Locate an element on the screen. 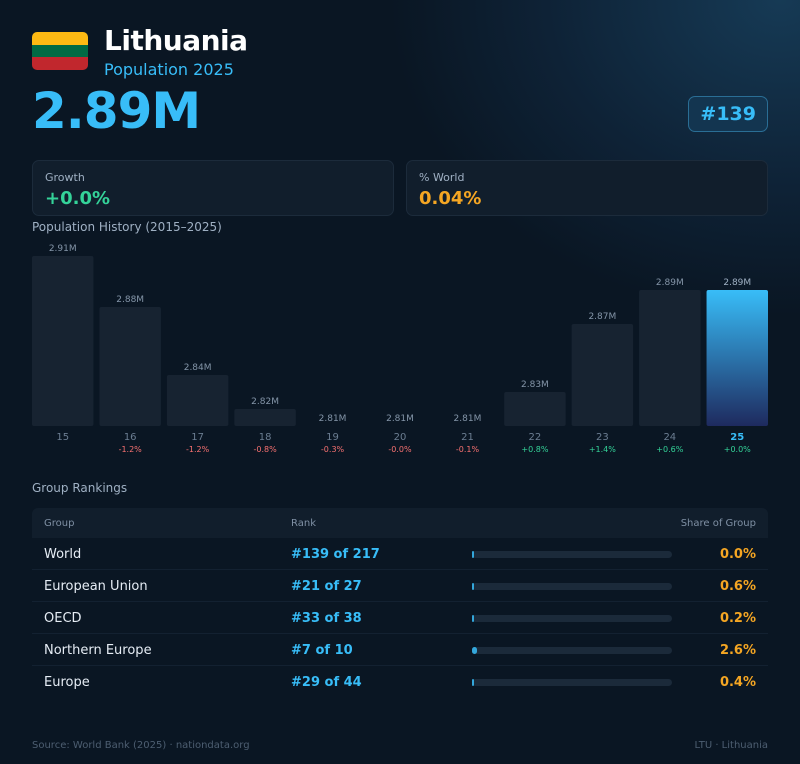 Image resolution: width=800 pixels, height=764 pixels. page-subtitle: Population 2025 is located at coordinates (169, 69).